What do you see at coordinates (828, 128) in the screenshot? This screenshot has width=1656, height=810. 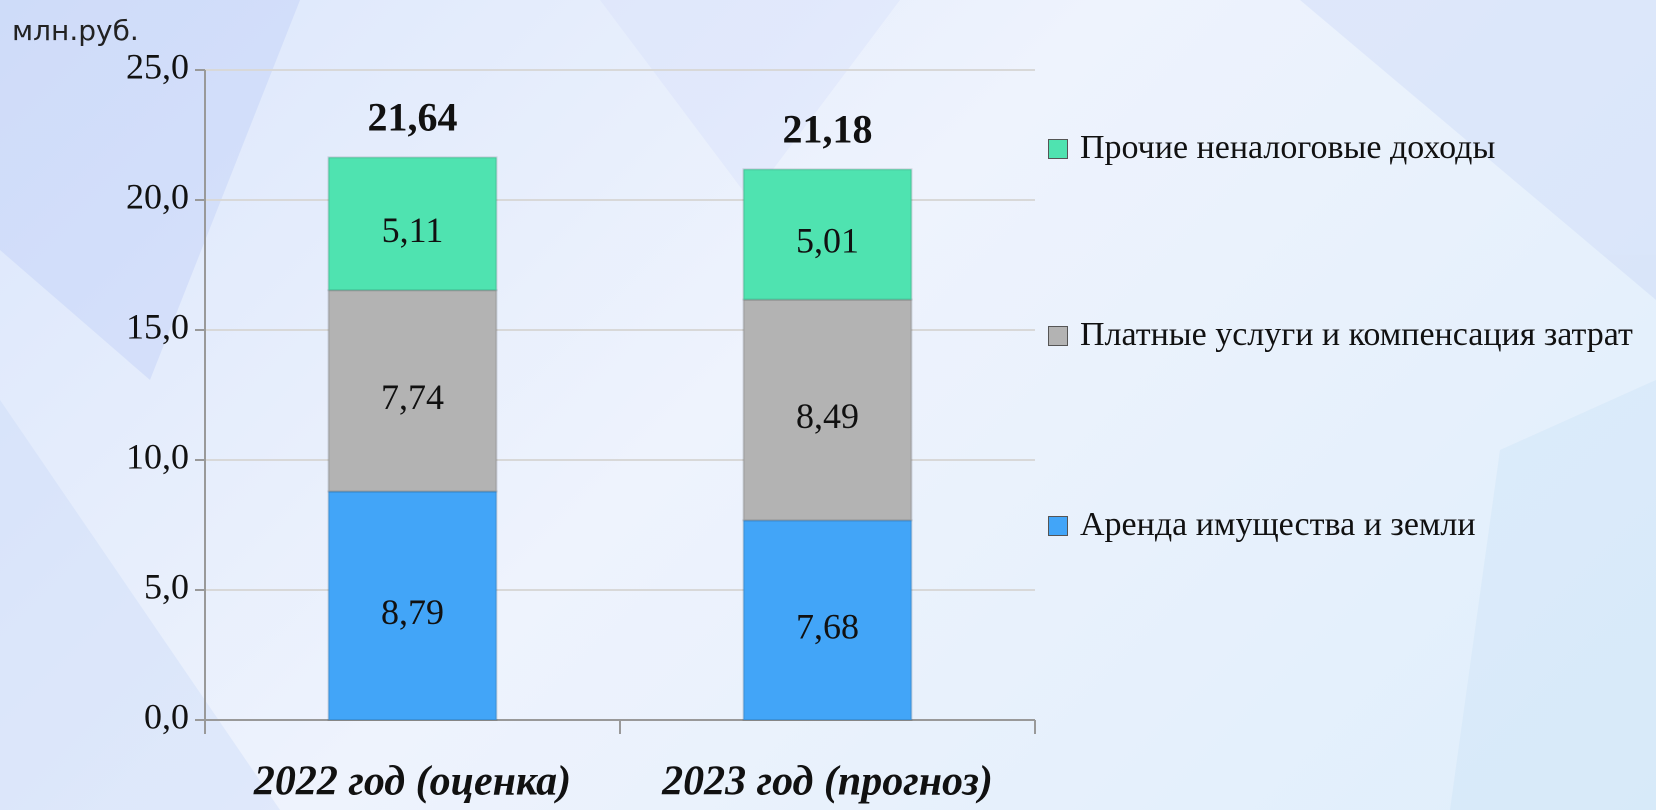 I see `total-label: 21,18` at bounding box center [828, 128].